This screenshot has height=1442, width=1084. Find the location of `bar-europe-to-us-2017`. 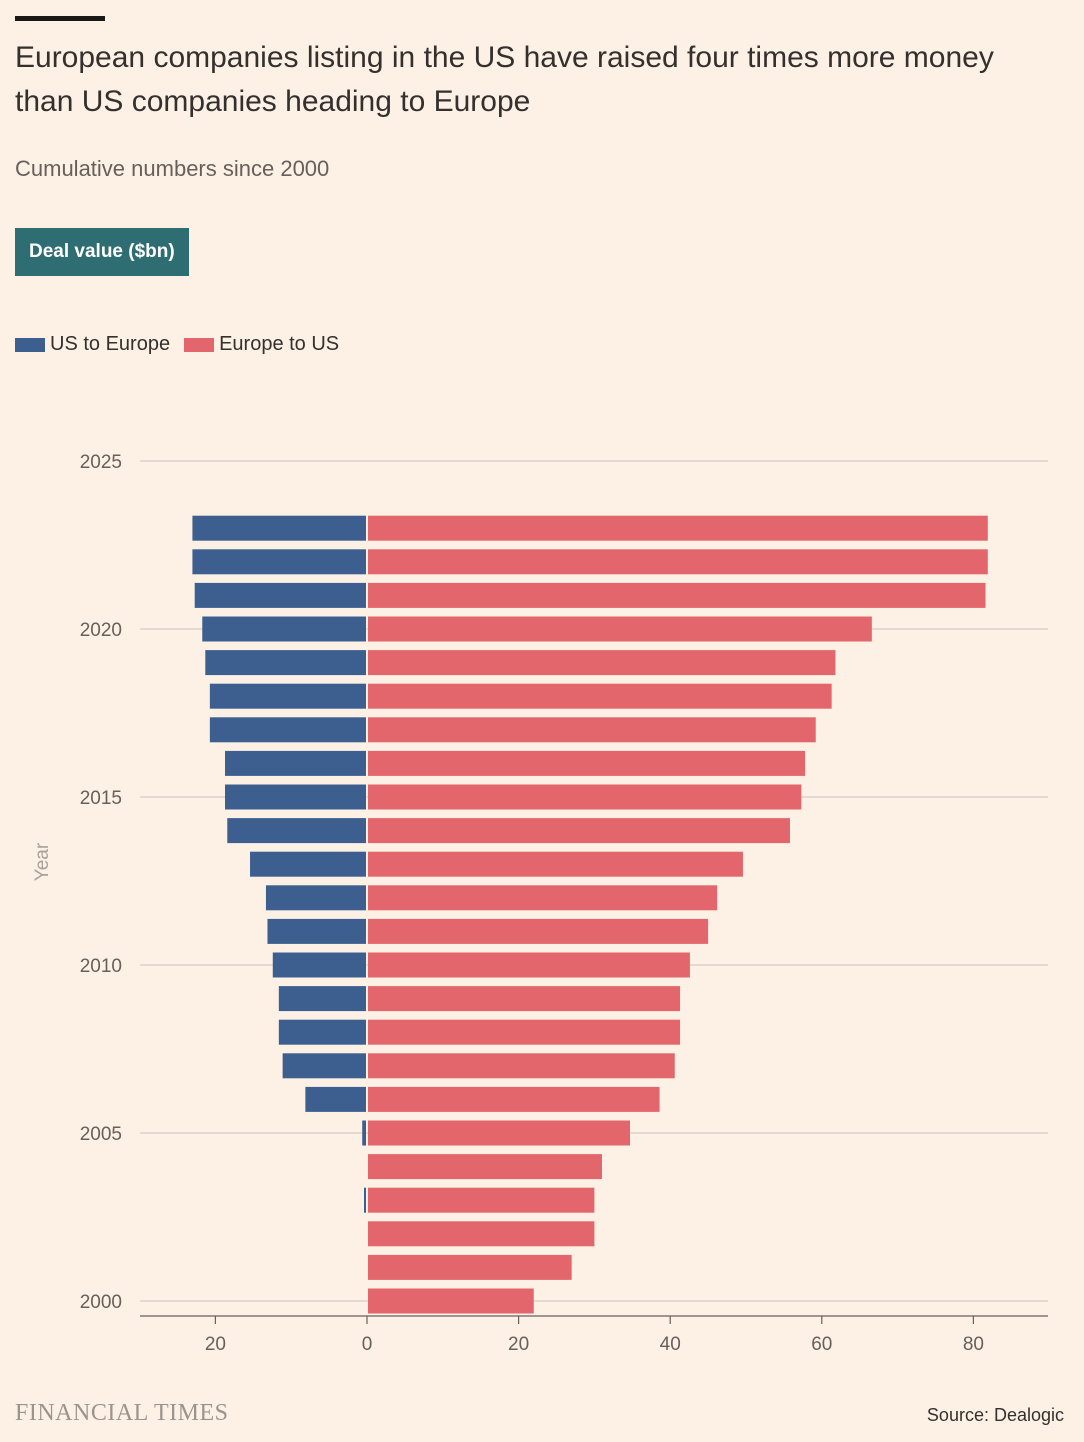

bar-europe-to-us-2017 is located at coordinates (592, 730).